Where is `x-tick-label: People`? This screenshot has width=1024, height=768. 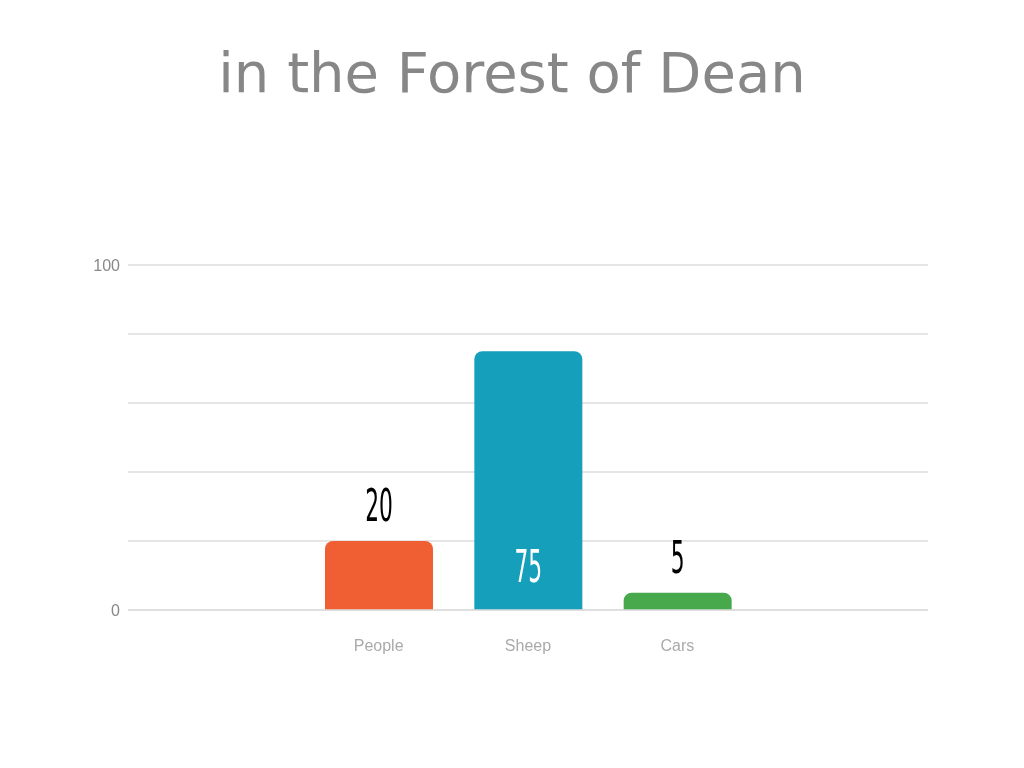
x-tick-label: People is located at coordinates (378, 646).